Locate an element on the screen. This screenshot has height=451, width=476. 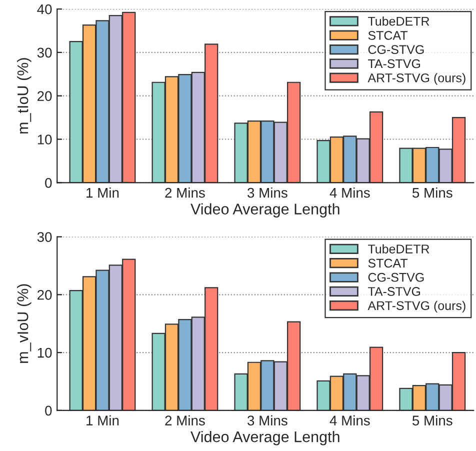
y-axis-title: m_tIoU (%) is located at coordinates (24, 96).